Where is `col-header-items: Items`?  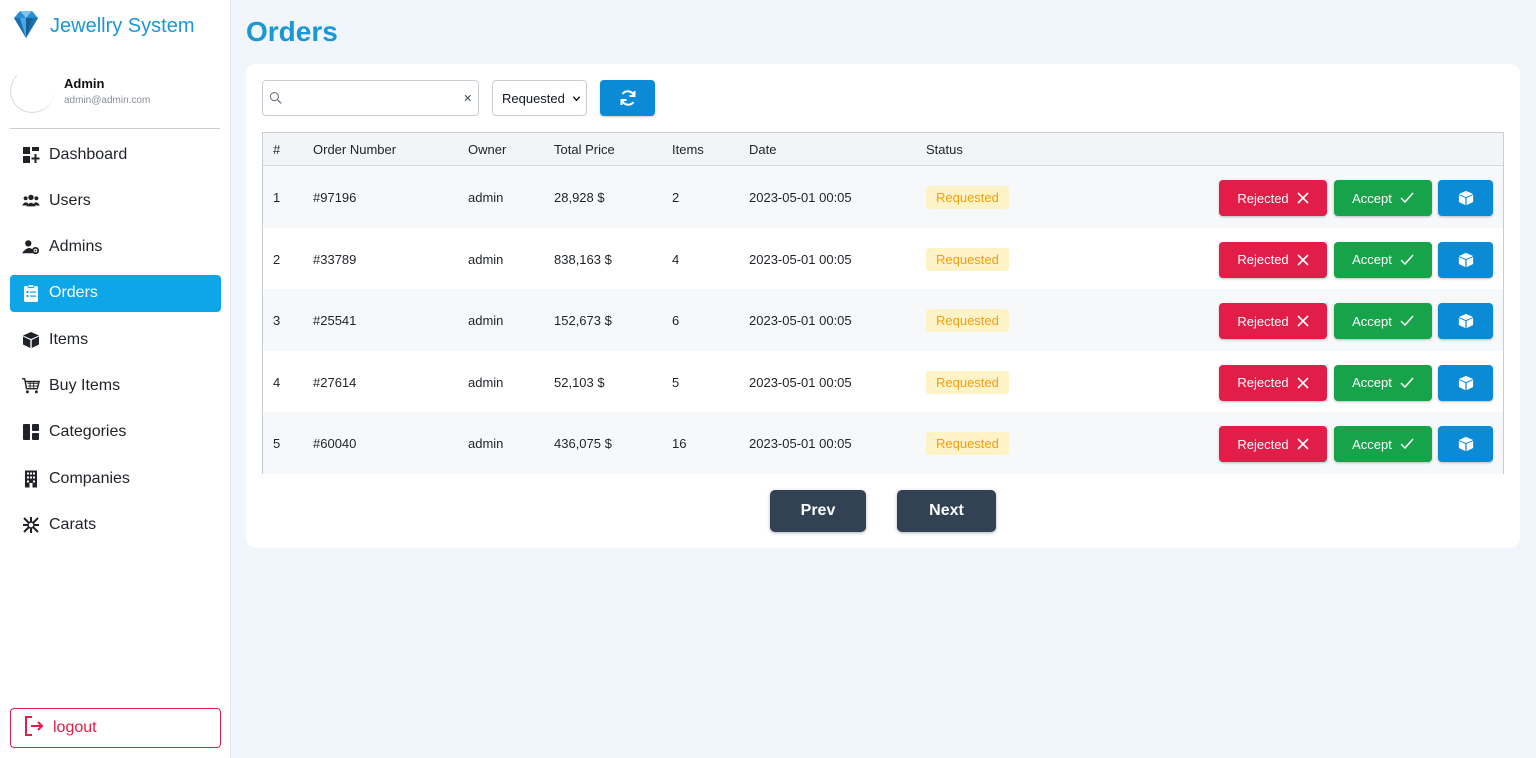 col-header-items: Items is located at coordinates (688, 149).